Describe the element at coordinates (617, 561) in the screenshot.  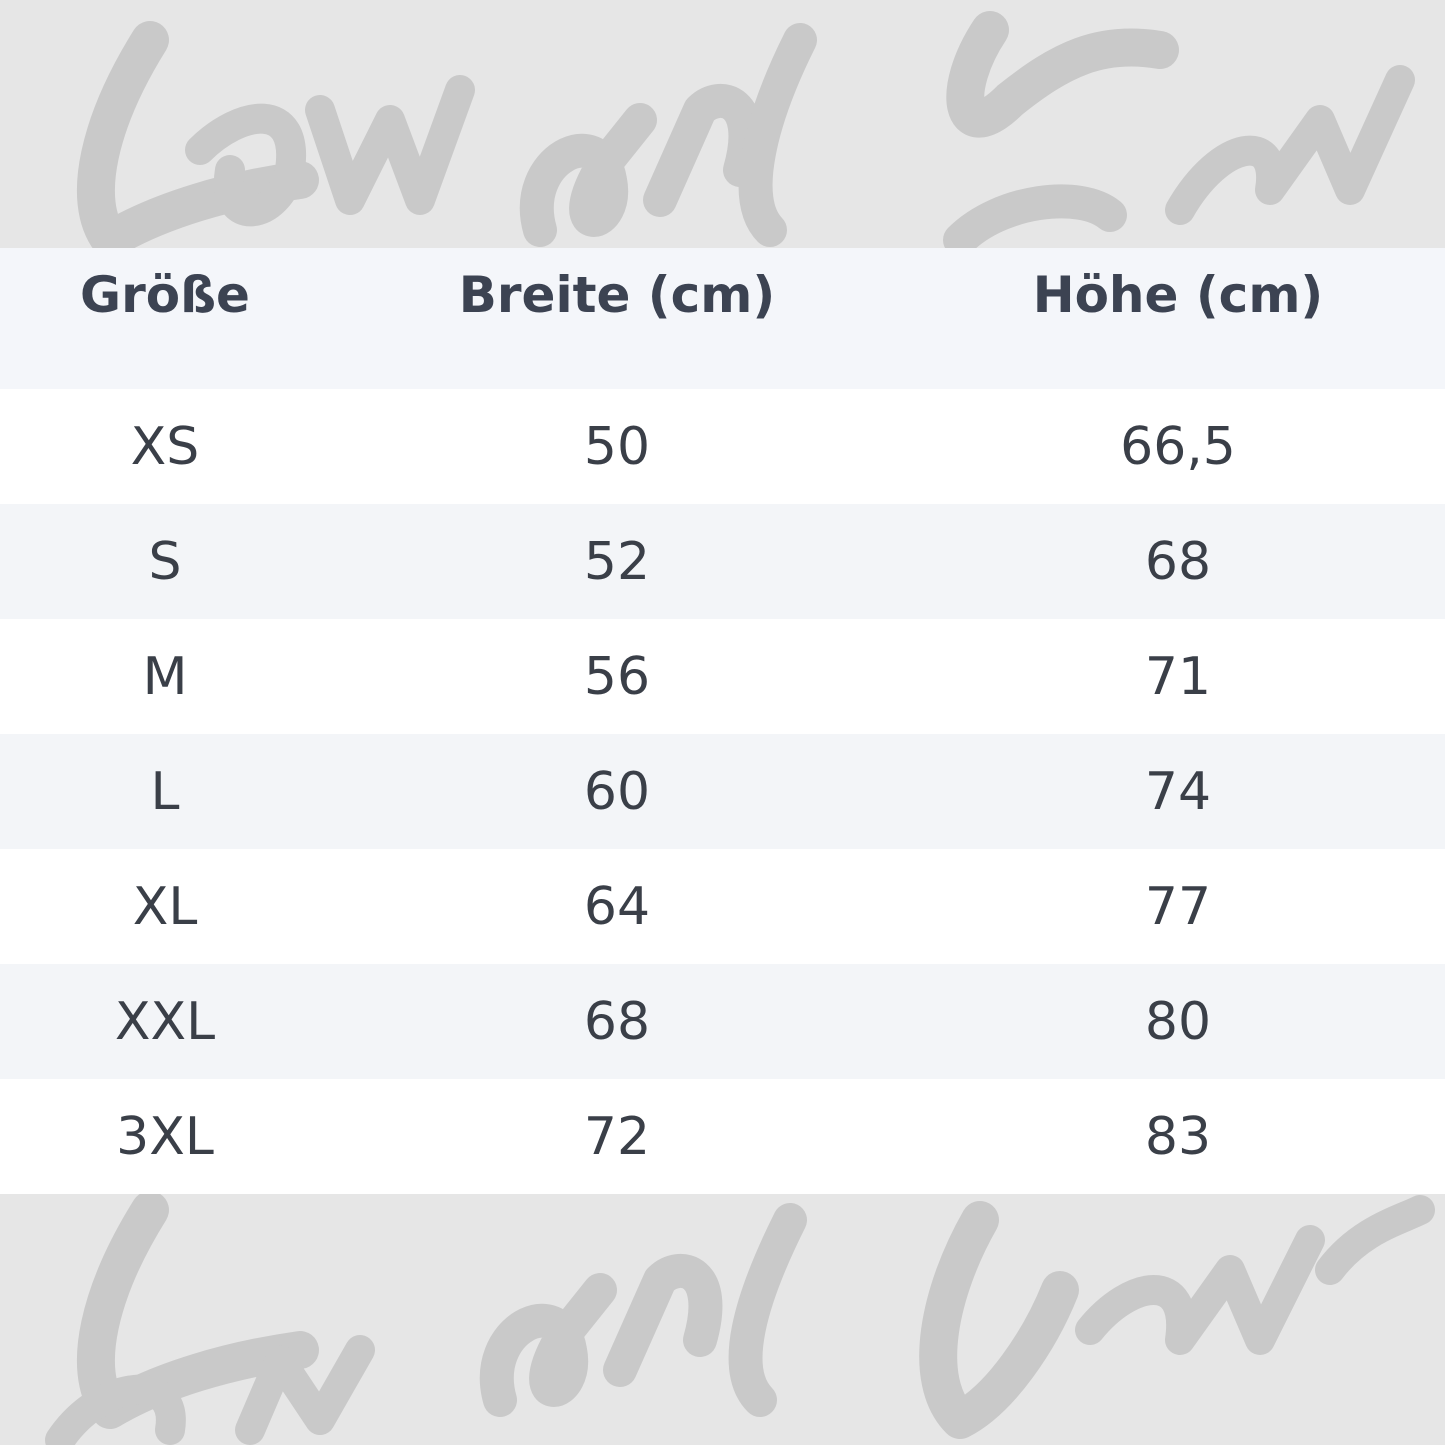
I see `width-cell: 52` at that location.